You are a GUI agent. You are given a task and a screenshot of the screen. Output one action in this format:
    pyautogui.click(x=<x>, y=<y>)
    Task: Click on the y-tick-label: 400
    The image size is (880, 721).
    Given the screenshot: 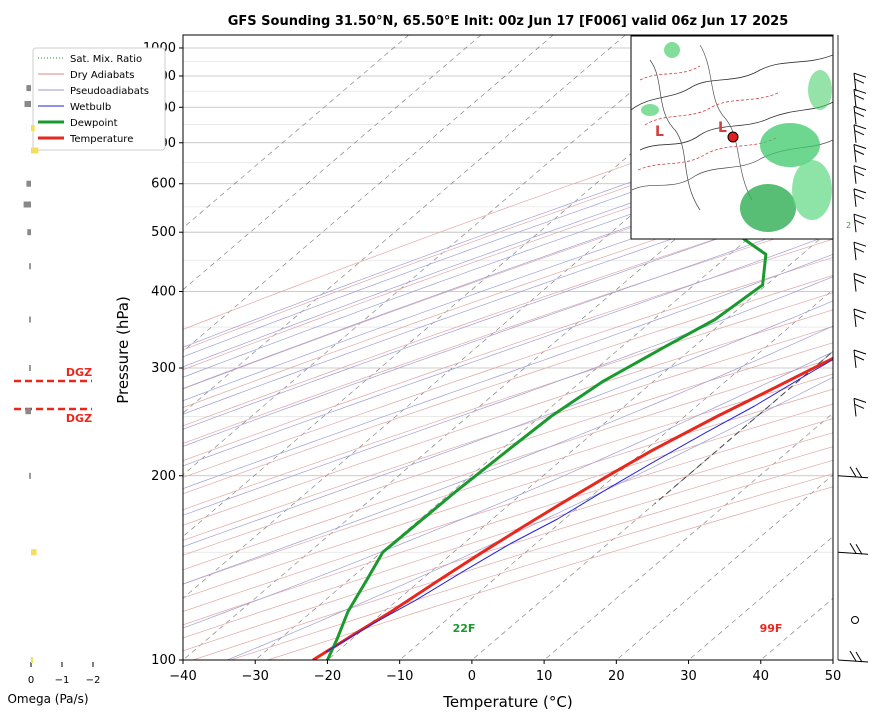 What is the action you would take?
    pyautogui.click(x=163, y=292)
    